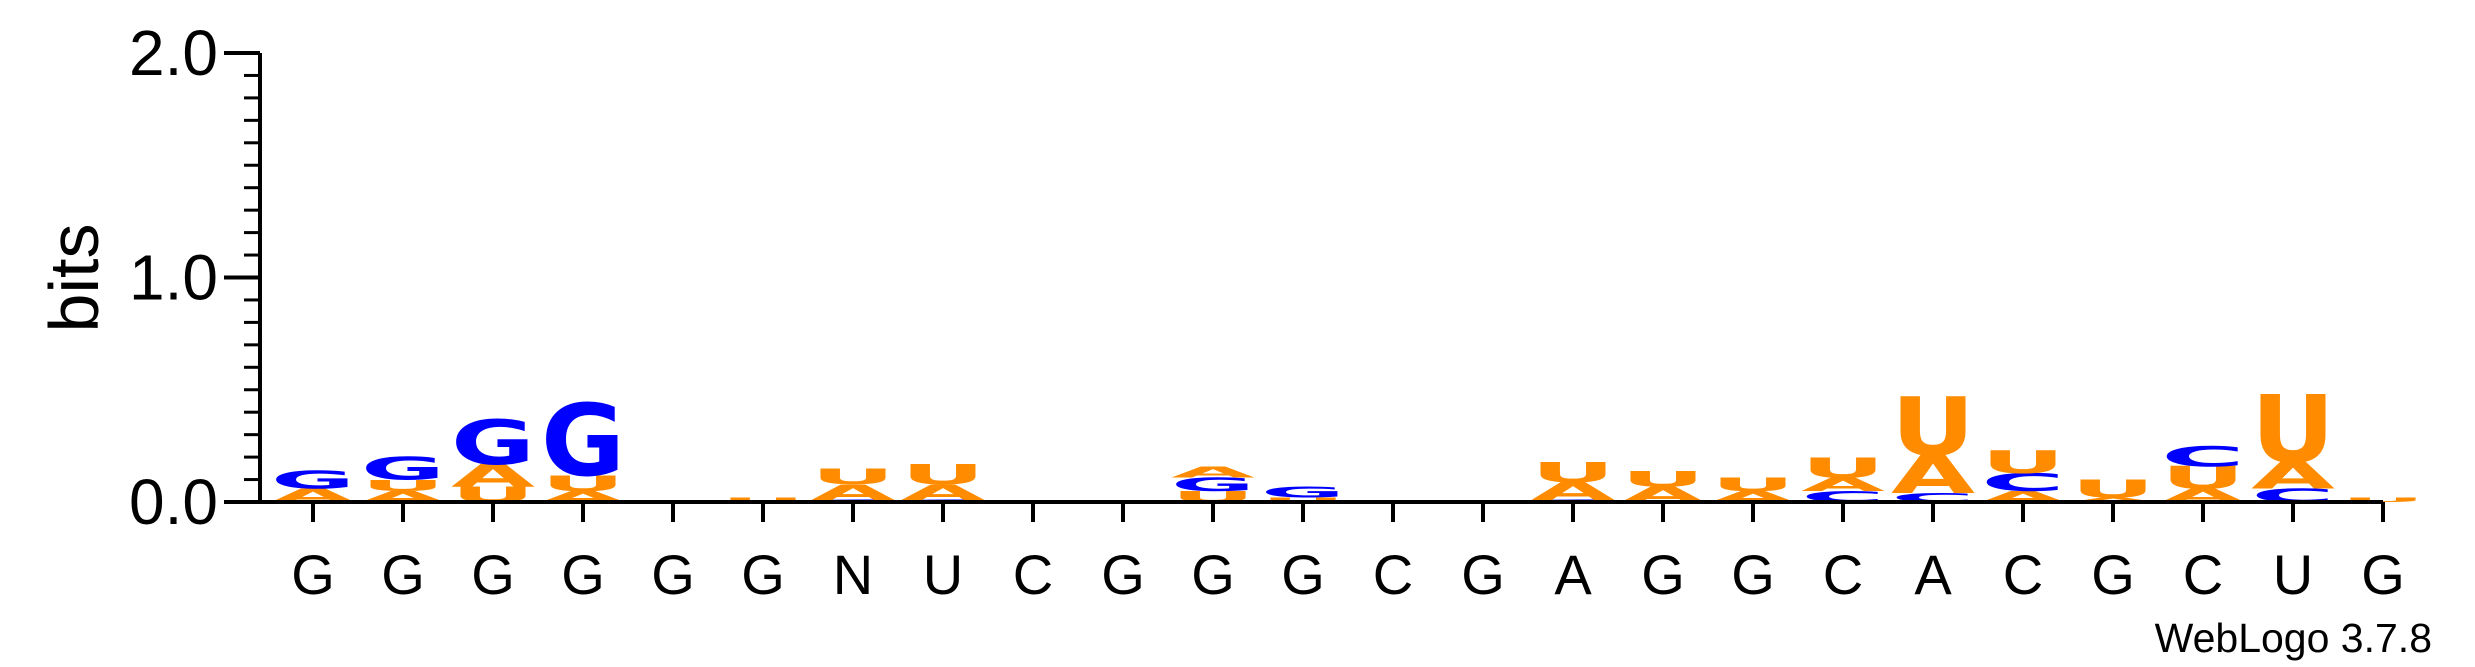 The image size is (2475, 667). Describe the element at coordinates (853, 574) in the screenshot. I see `x-tick-label: N` at that location.